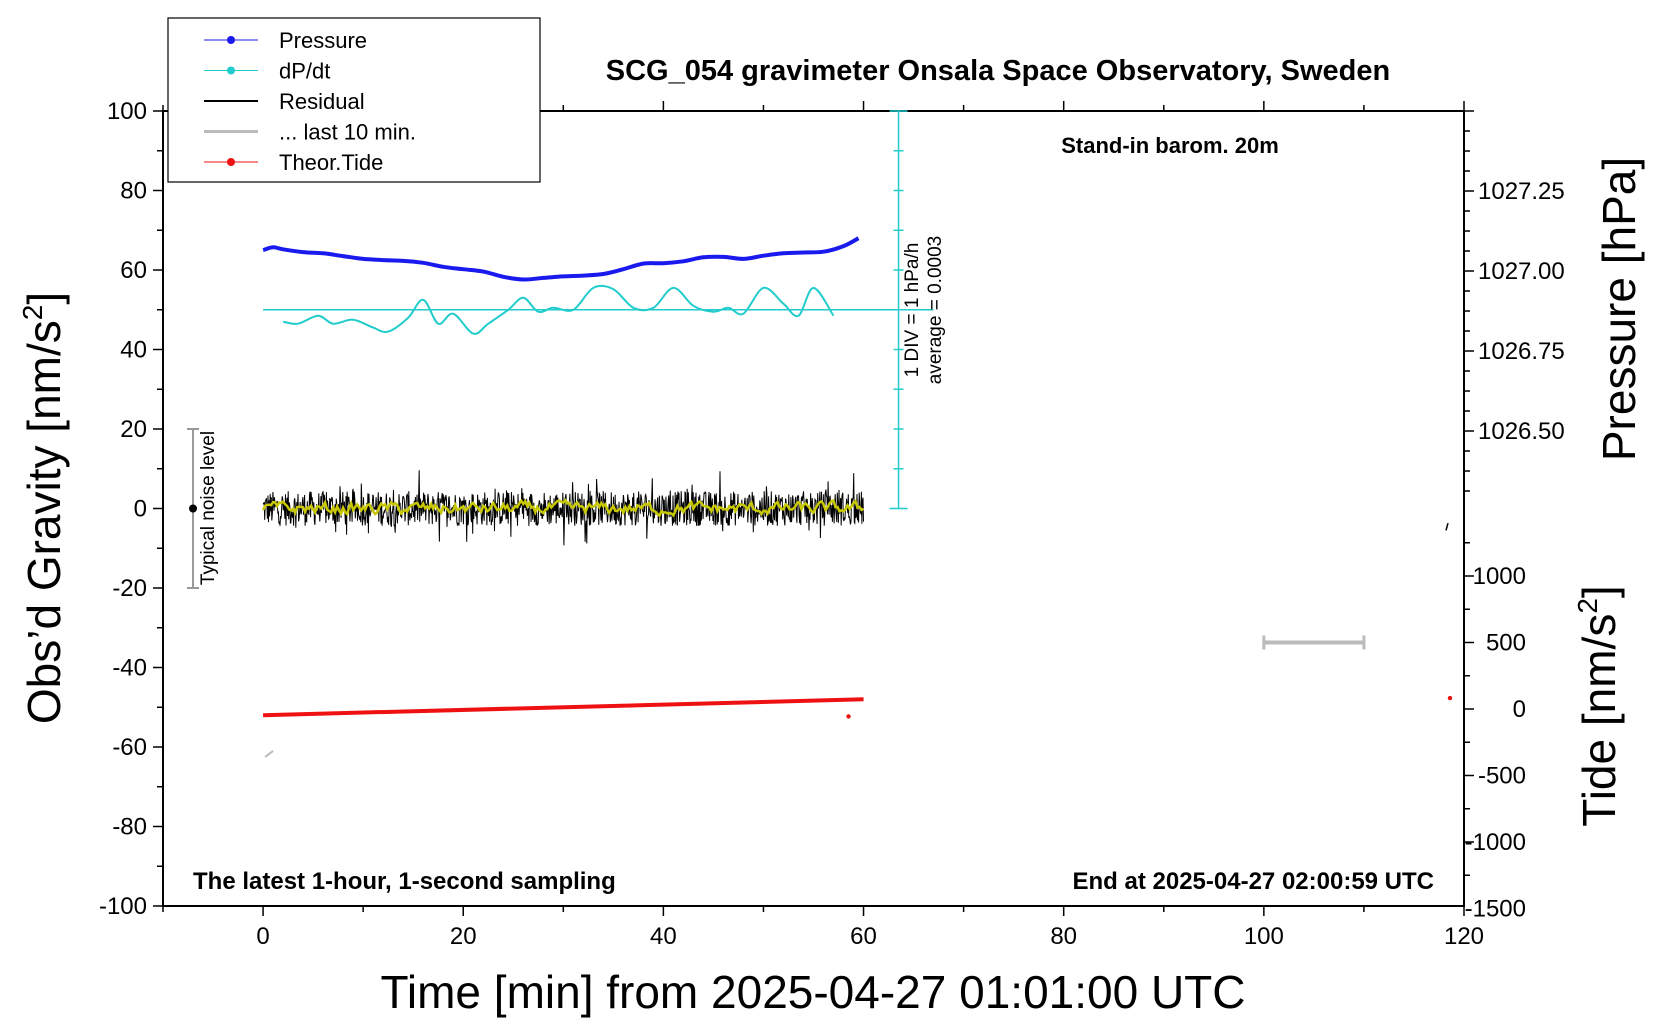  I want to click on residual-smoothed-series, so click(563, 508).